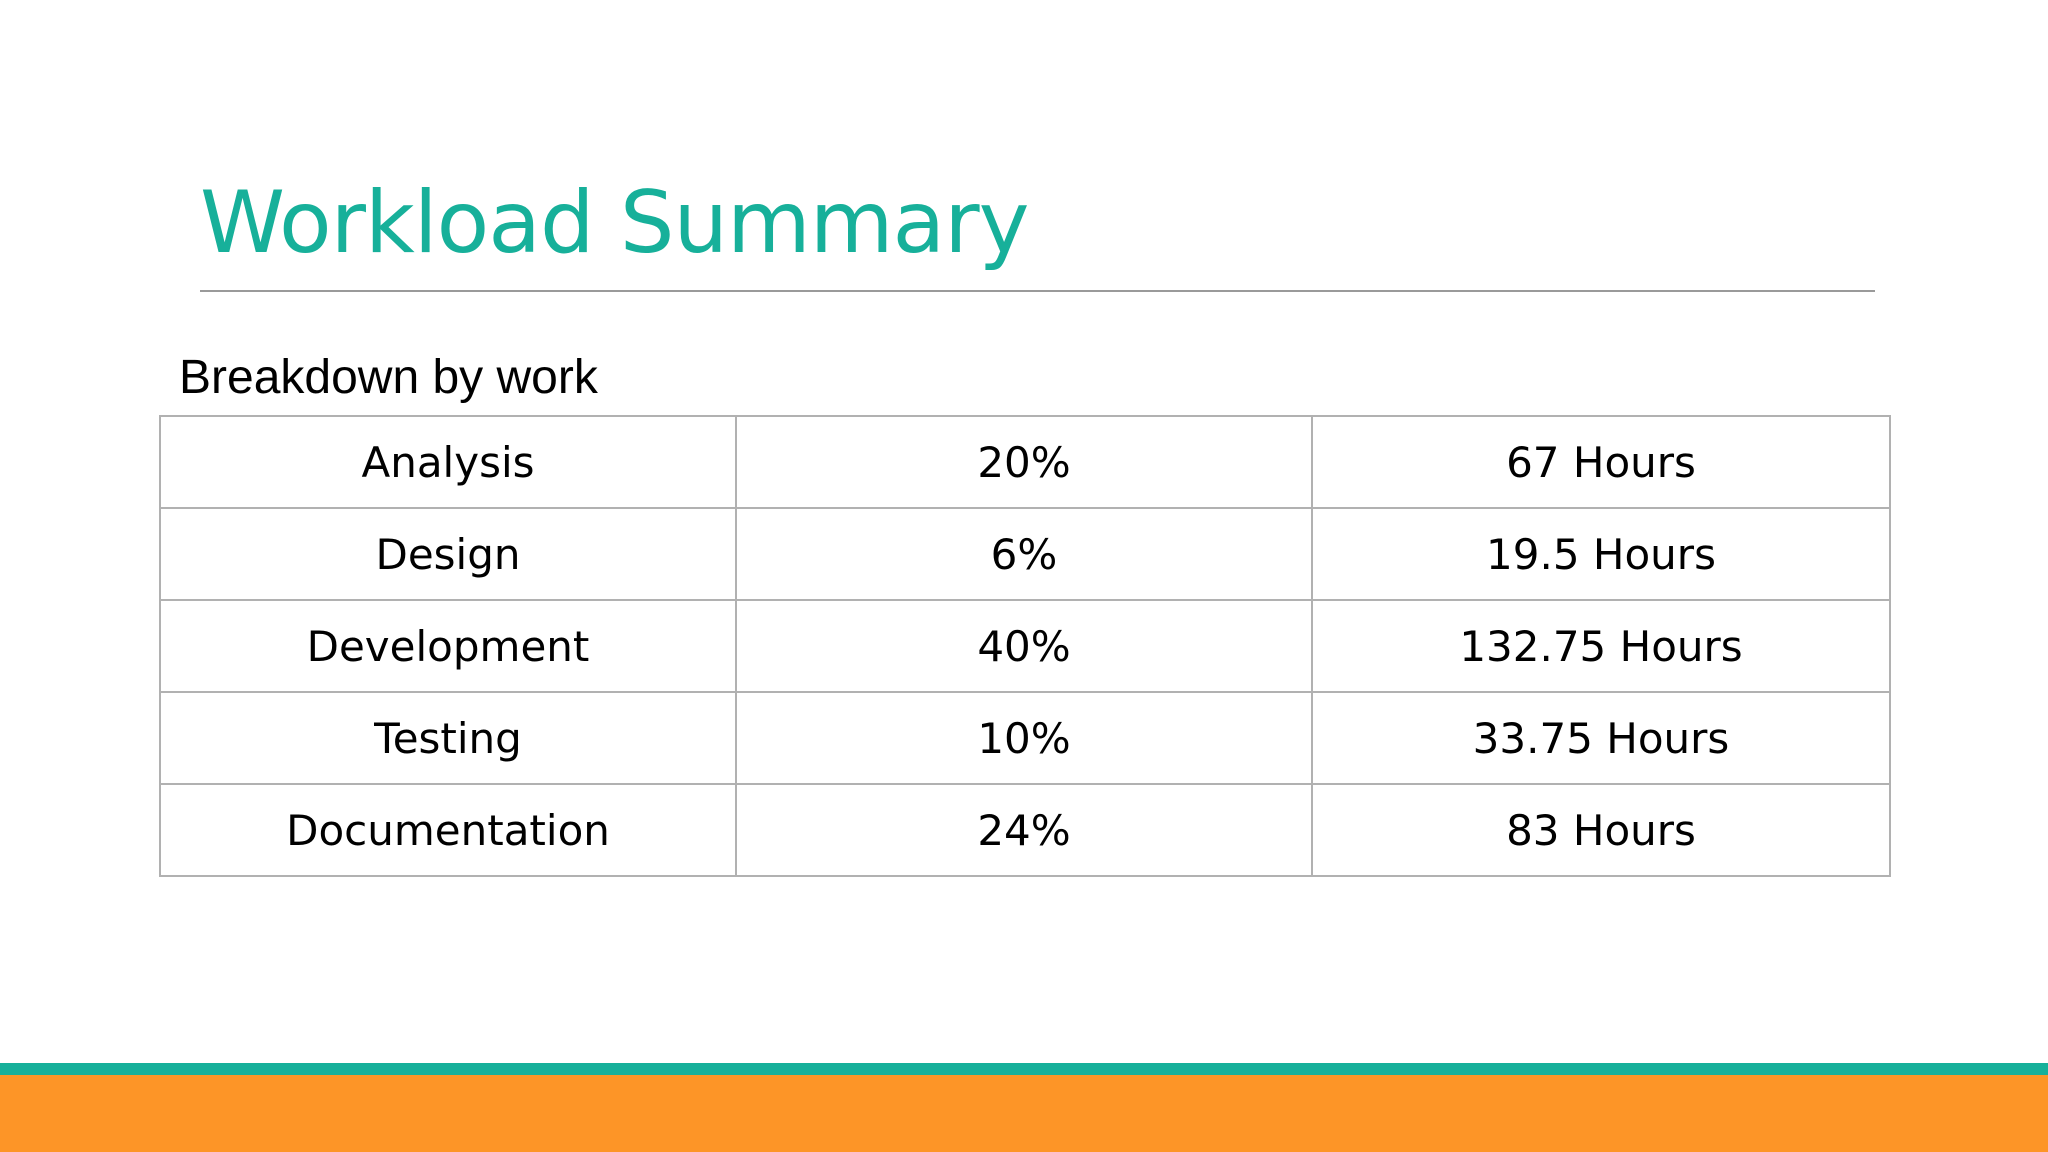  Describe the element at coordinates (448, 554) in the screenshot. I see `task-cell: Design` at that location.